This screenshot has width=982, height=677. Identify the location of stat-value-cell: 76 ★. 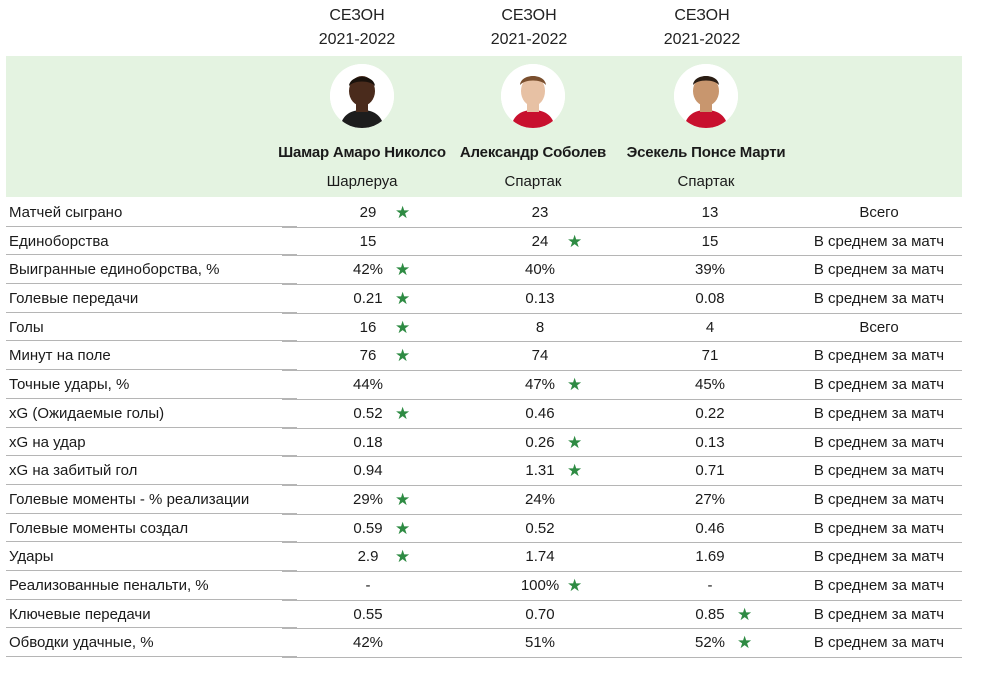
(368, 357).